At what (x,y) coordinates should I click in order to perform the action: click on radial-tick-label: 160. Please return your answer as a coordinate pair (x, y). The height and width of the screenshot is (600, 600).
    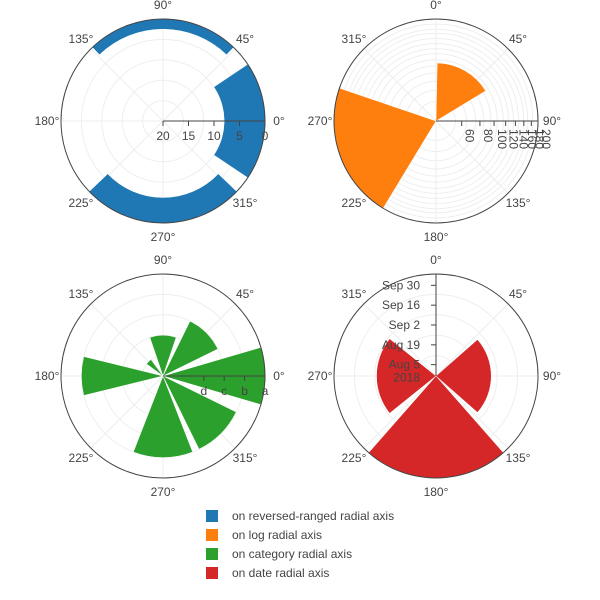
    Looking at the image, I should click on (532, 139).